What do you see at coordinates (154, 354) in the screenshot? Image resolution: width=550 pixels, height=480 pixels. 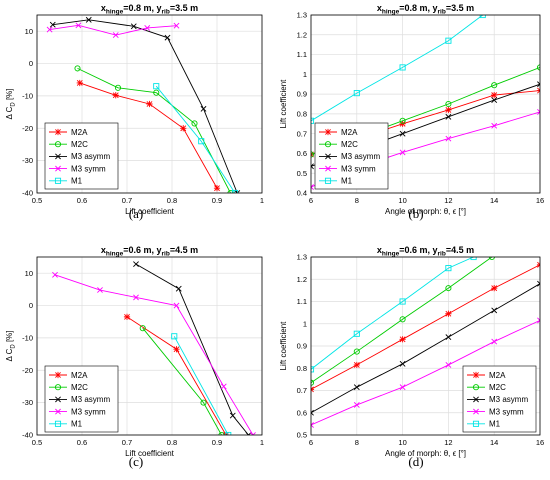 I see `series-line-m3-symm` at bounding box center [154, 354].